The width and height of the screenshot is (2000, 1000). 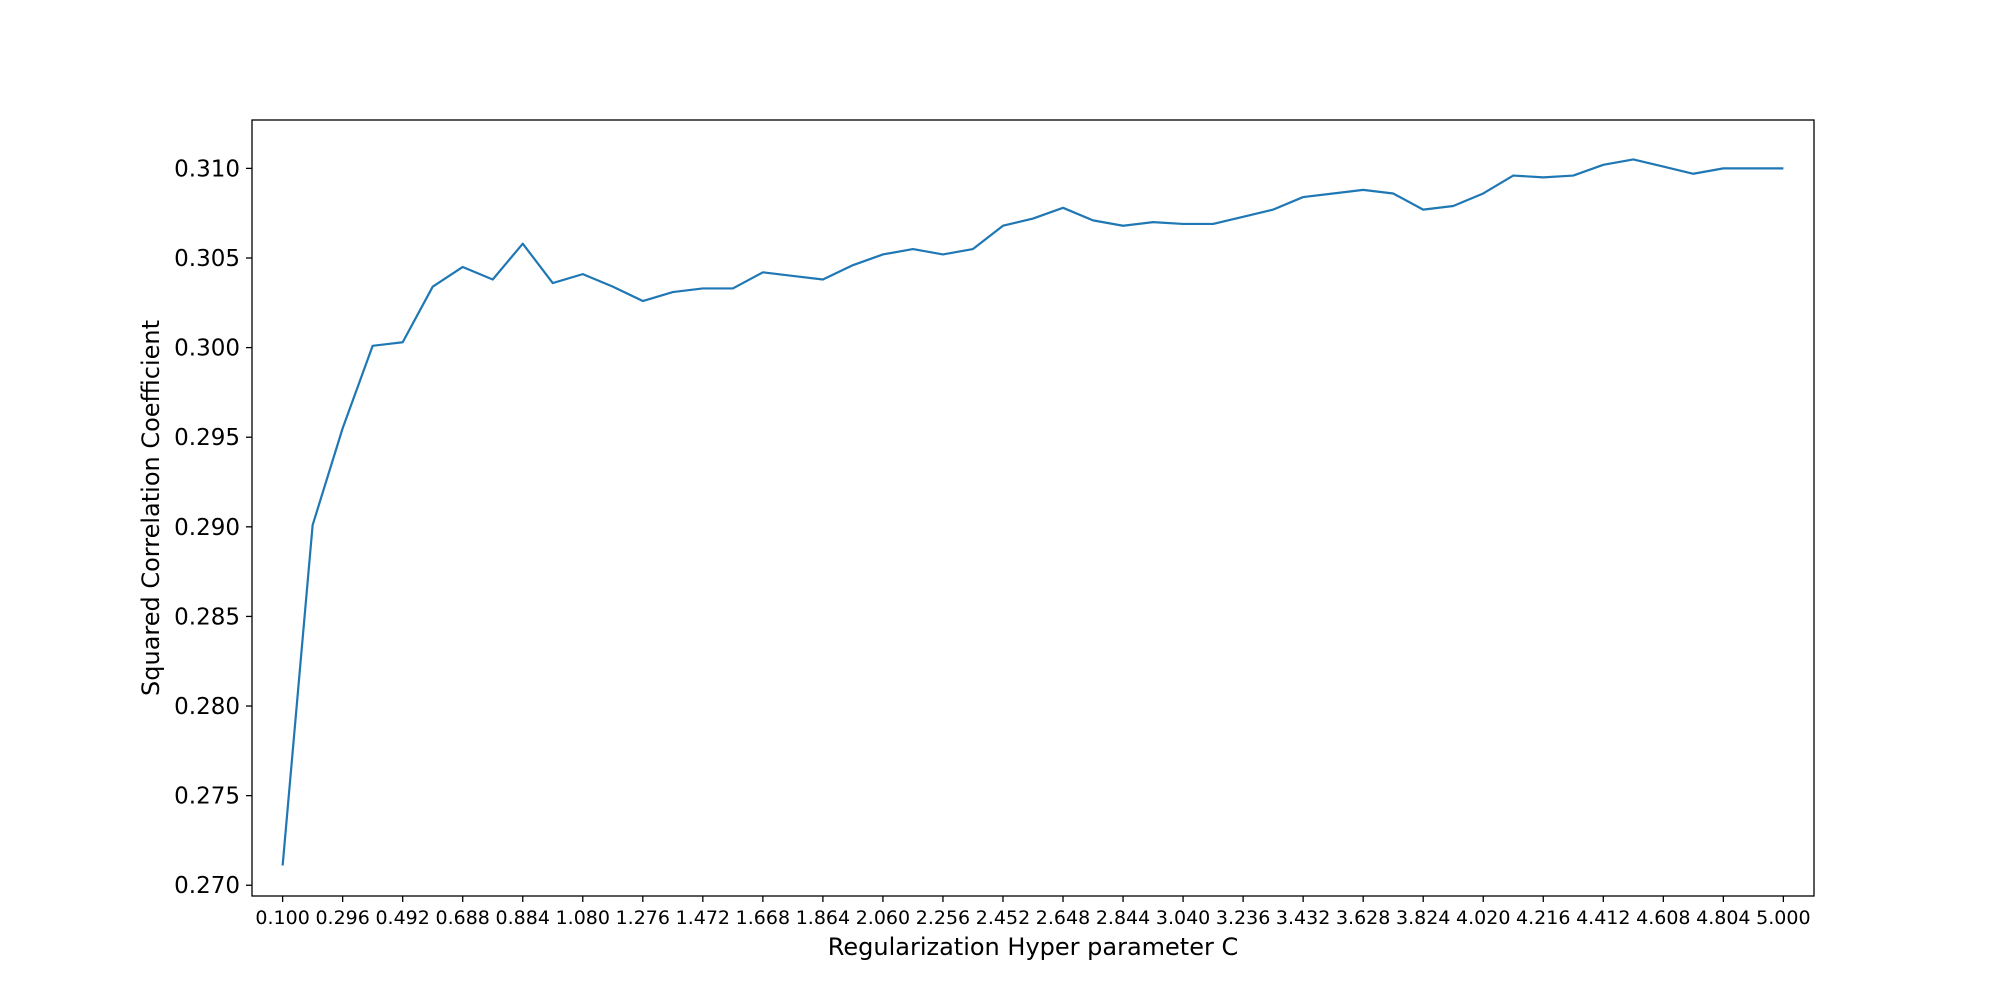 What do you see at coordinates (207, 707) in the screenshot?
I see `y-tick-label: 0.280` at bounding box center [207, 707].